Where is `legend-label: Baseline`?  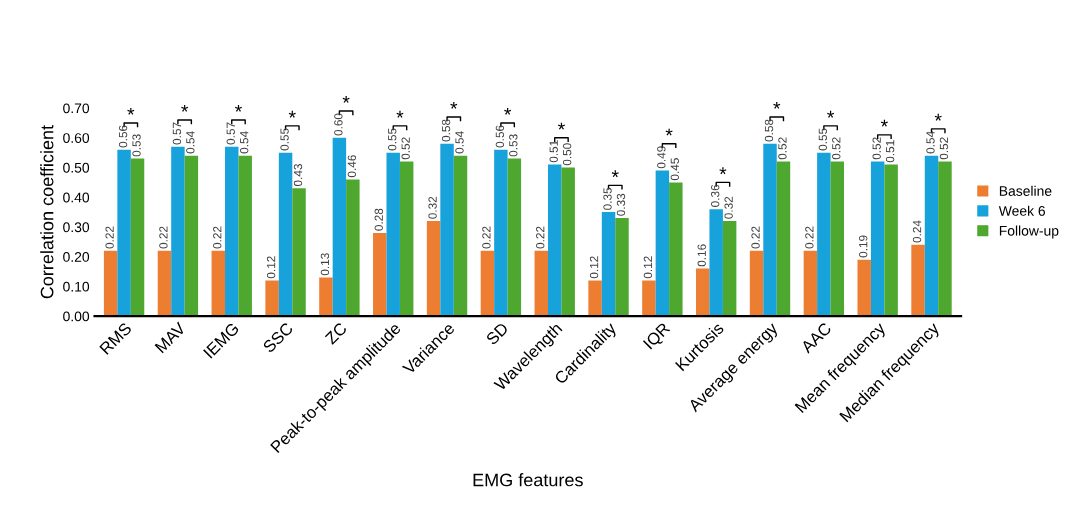
legend-label: Baseline is located at coordinates (1025, 190).